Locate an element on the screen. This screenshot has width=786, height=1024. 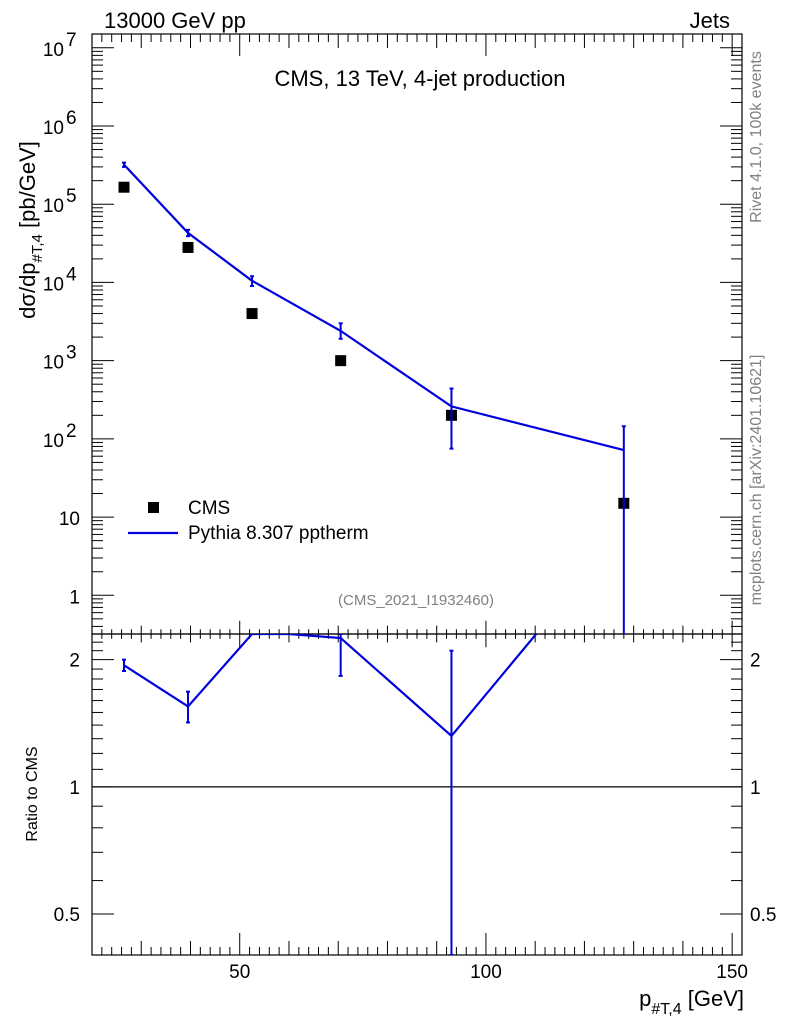
x-tick-label: 100 is located at coordinates (486, 972).